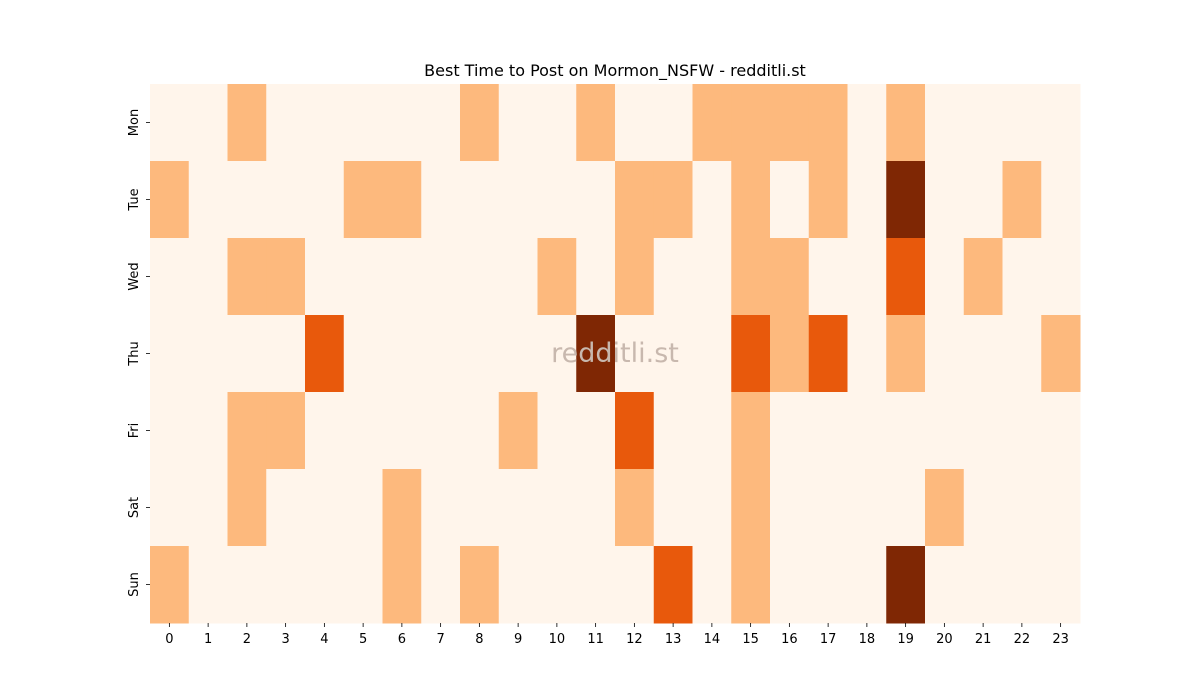  I want to click on x-tick-label: 15, so click(750, 639).